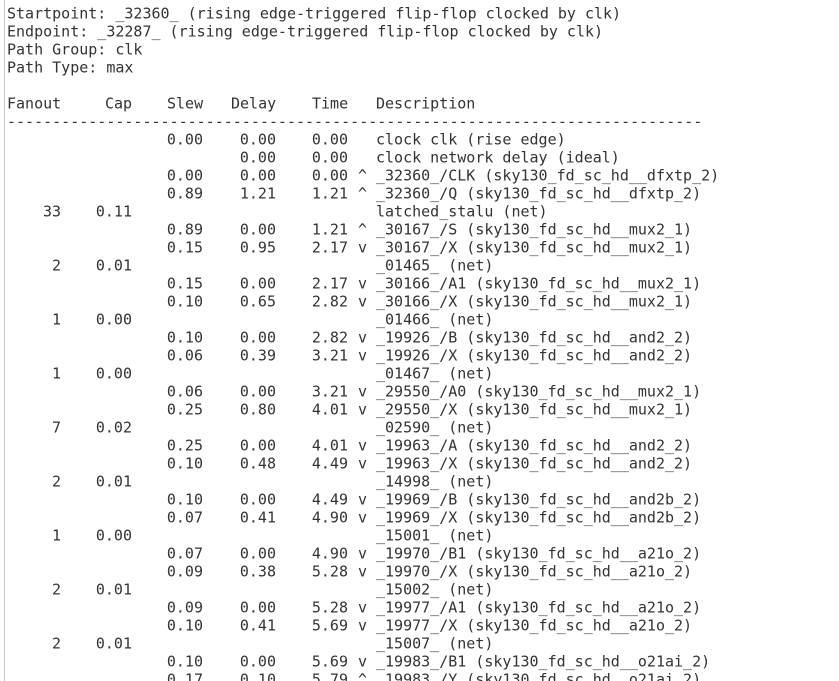 This screenshot has width=839, height=681. What do you see at coordinates (258, 572) in the screenshot?
I see `delay-cell: 0.38` at bounding box center [258, 572].